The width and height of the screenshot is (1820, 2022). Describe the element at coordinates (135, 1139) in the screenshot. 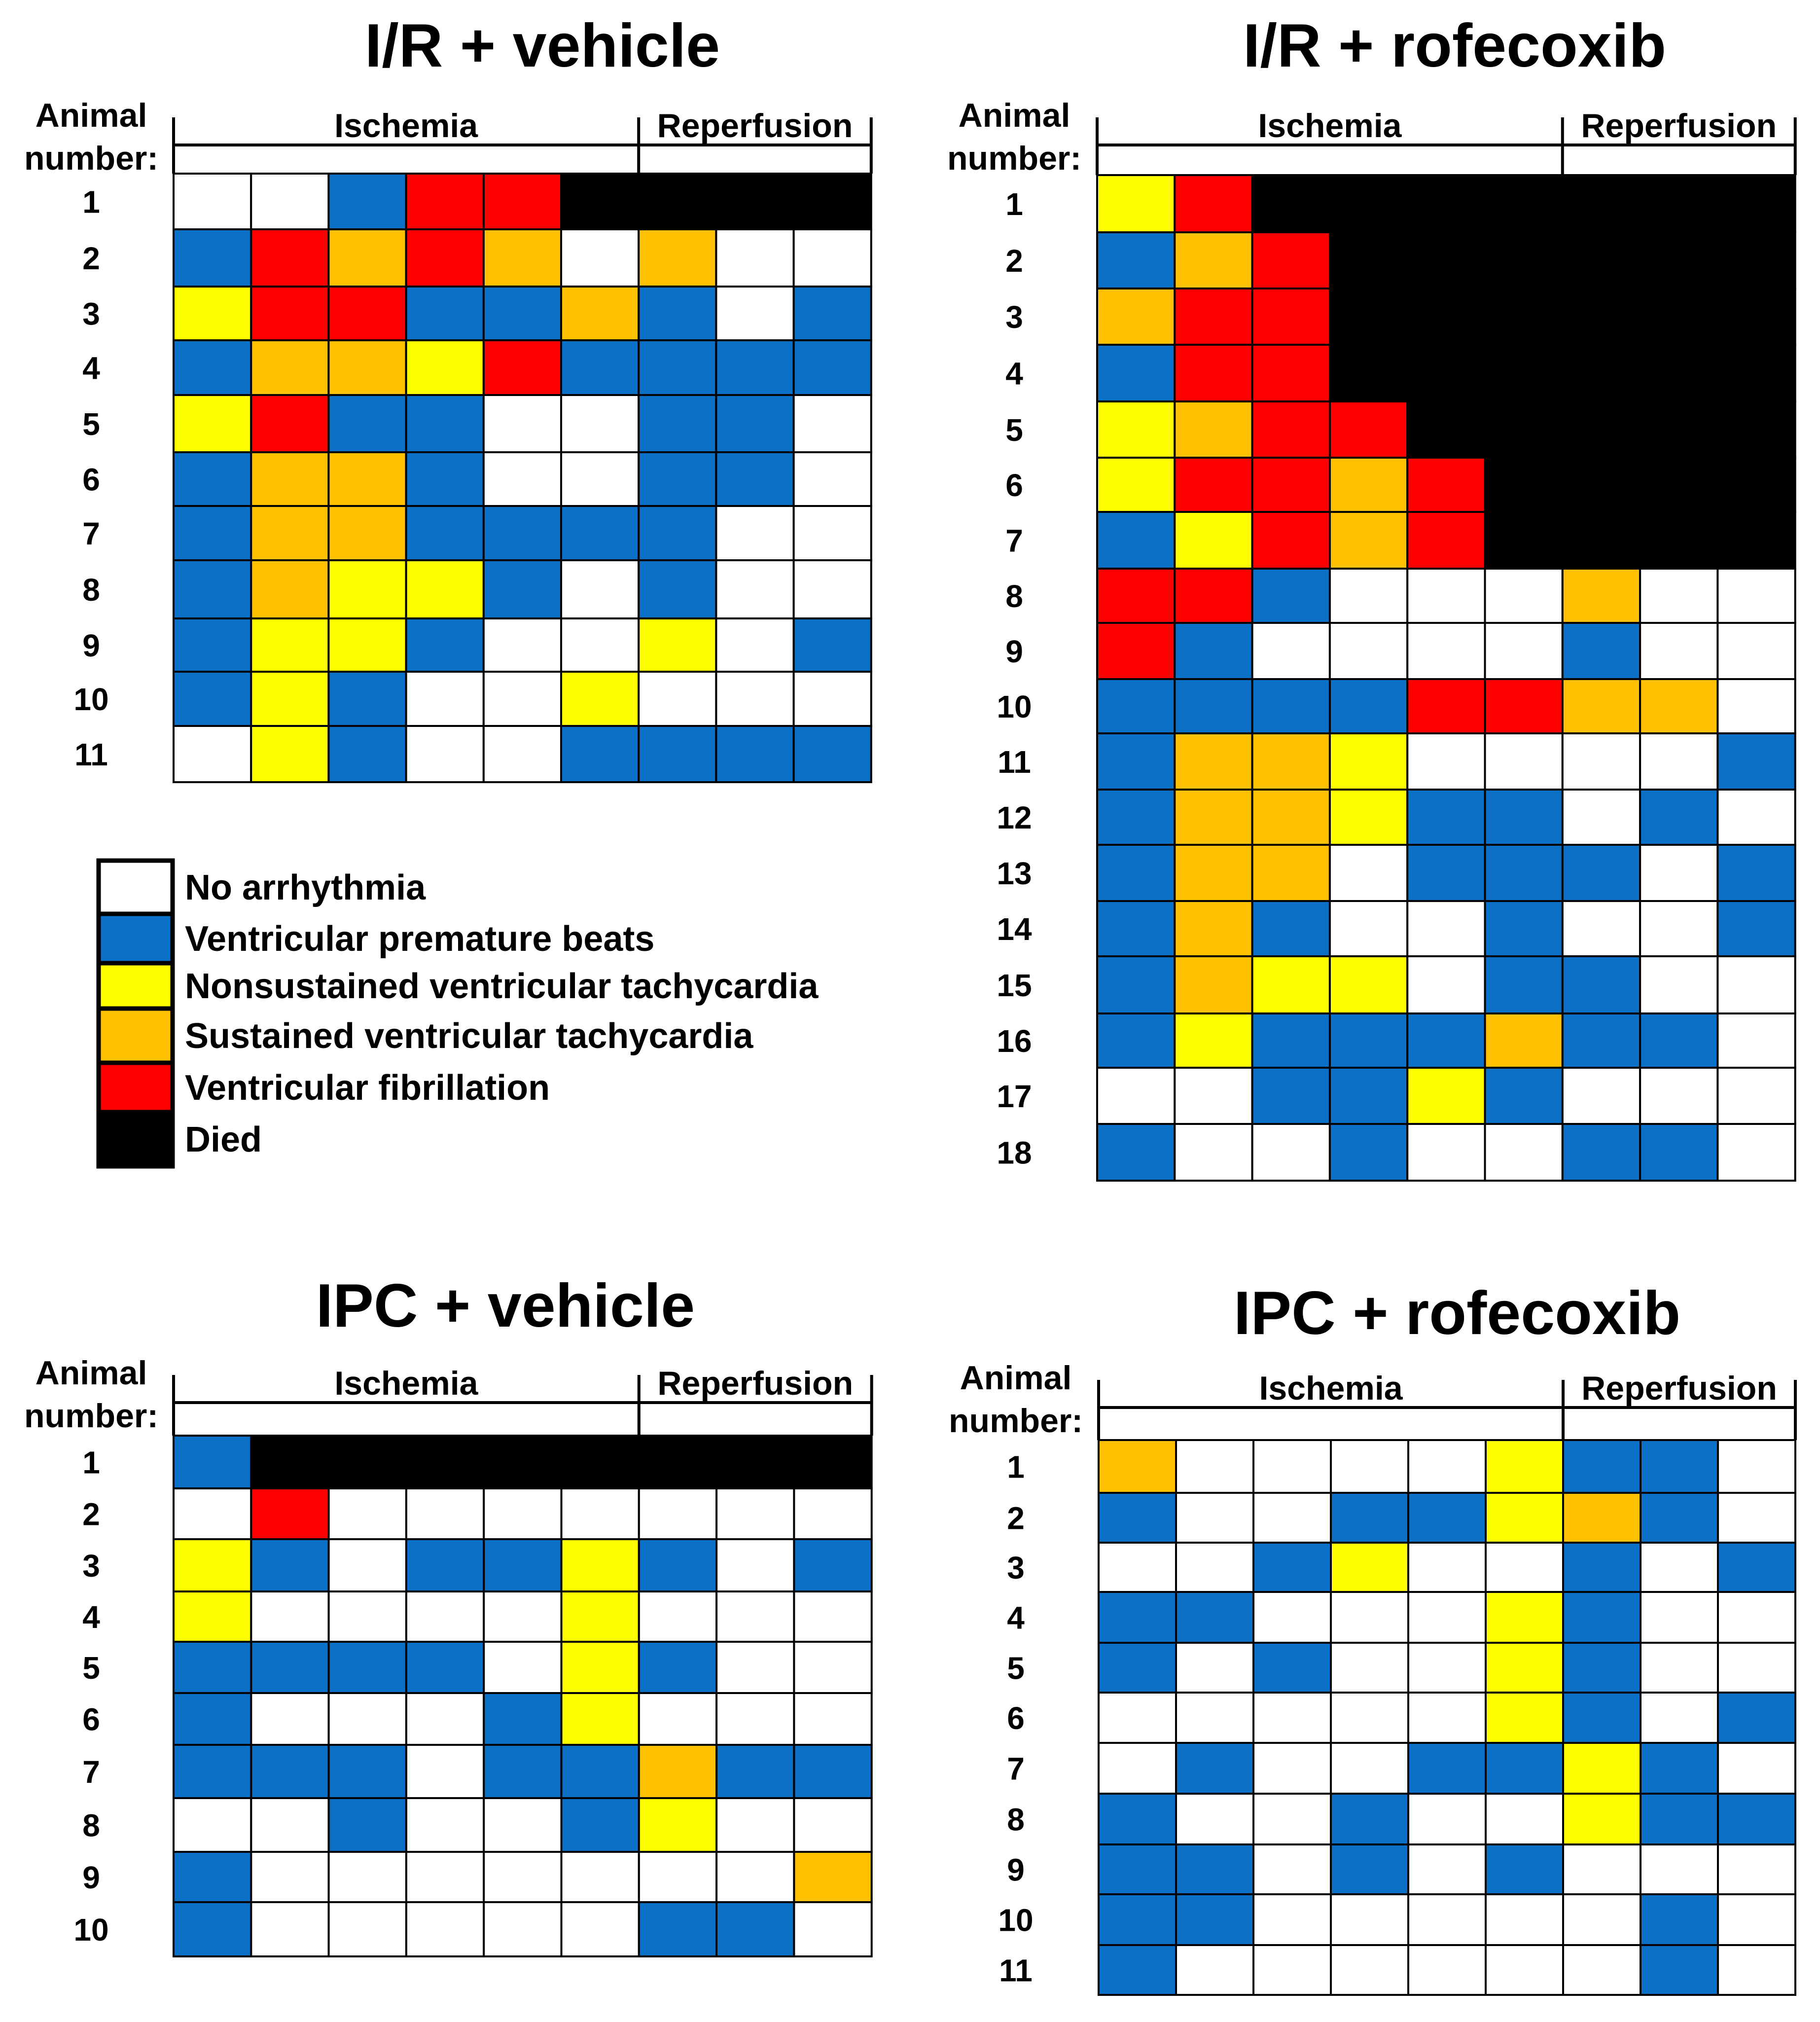

I see `legend-swatch-D` at that location.